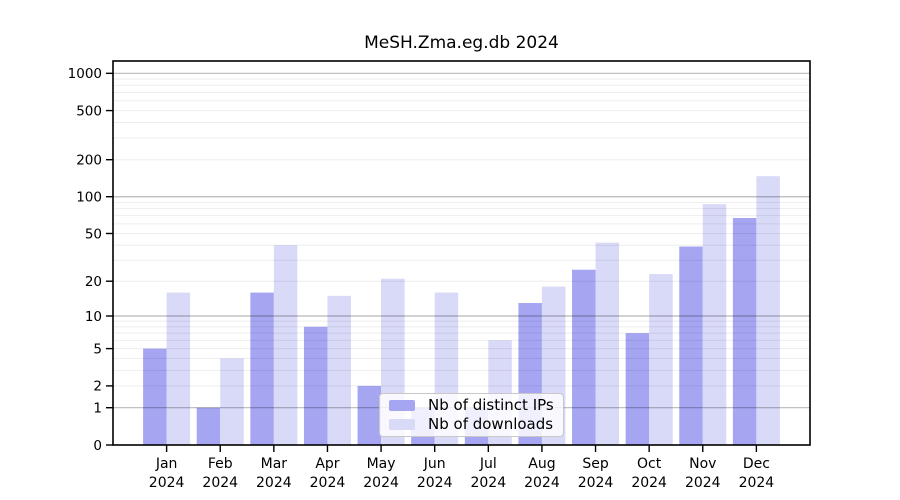  I want to click on legend-label-downloads: Nb of downloads, so click(491, 424).